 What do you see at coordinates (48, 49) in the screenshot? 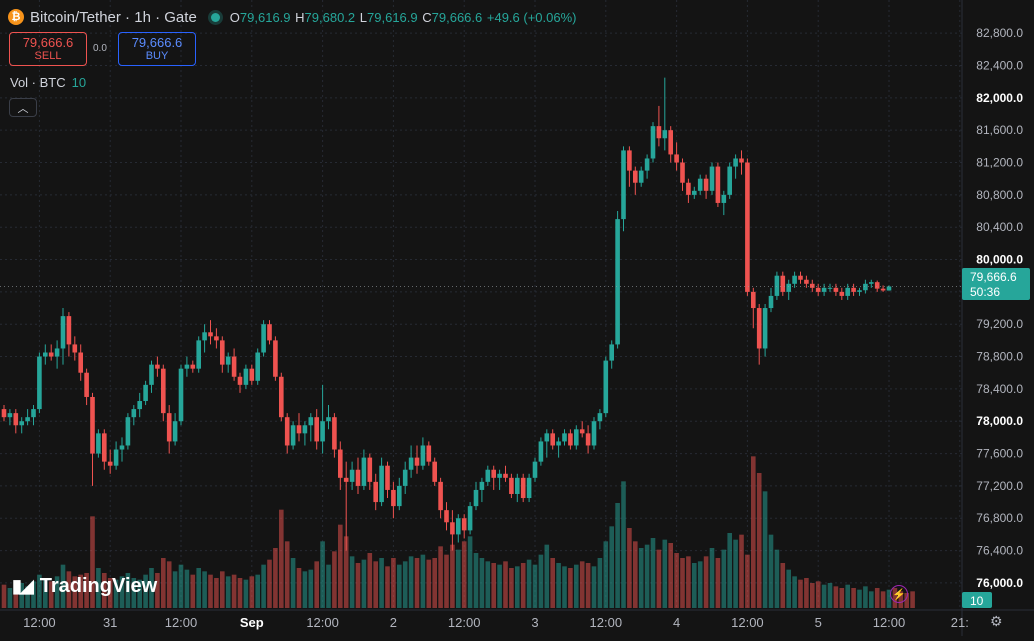
I see `sell-button: 79,666.6 SELL` at bounding box center [48, 49].